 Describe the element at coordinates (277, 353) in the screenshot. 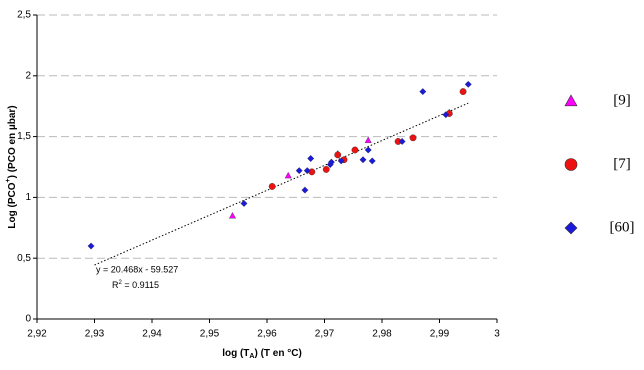

I see `x-label-part: ) (T en °C)` at that location.